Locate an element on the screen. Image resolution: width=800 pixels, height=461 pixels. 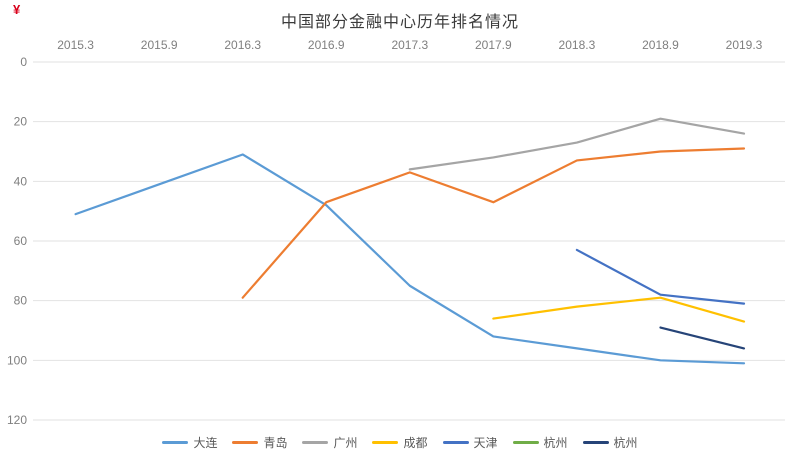
x-axis-tick-label: 2018.3 is located at coordinates (577, 45).